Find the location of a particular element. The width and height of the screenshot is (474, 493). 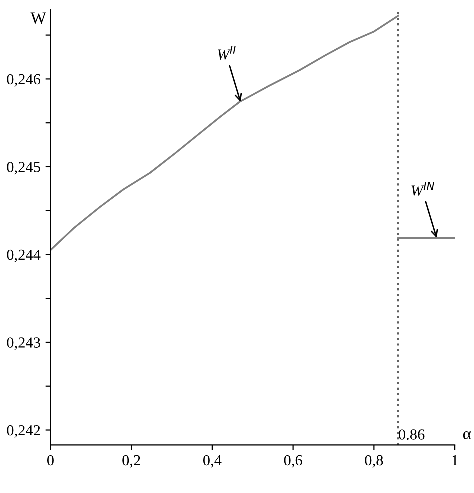

y-tick-label: 0,244 is located at coordinates (24, 256).